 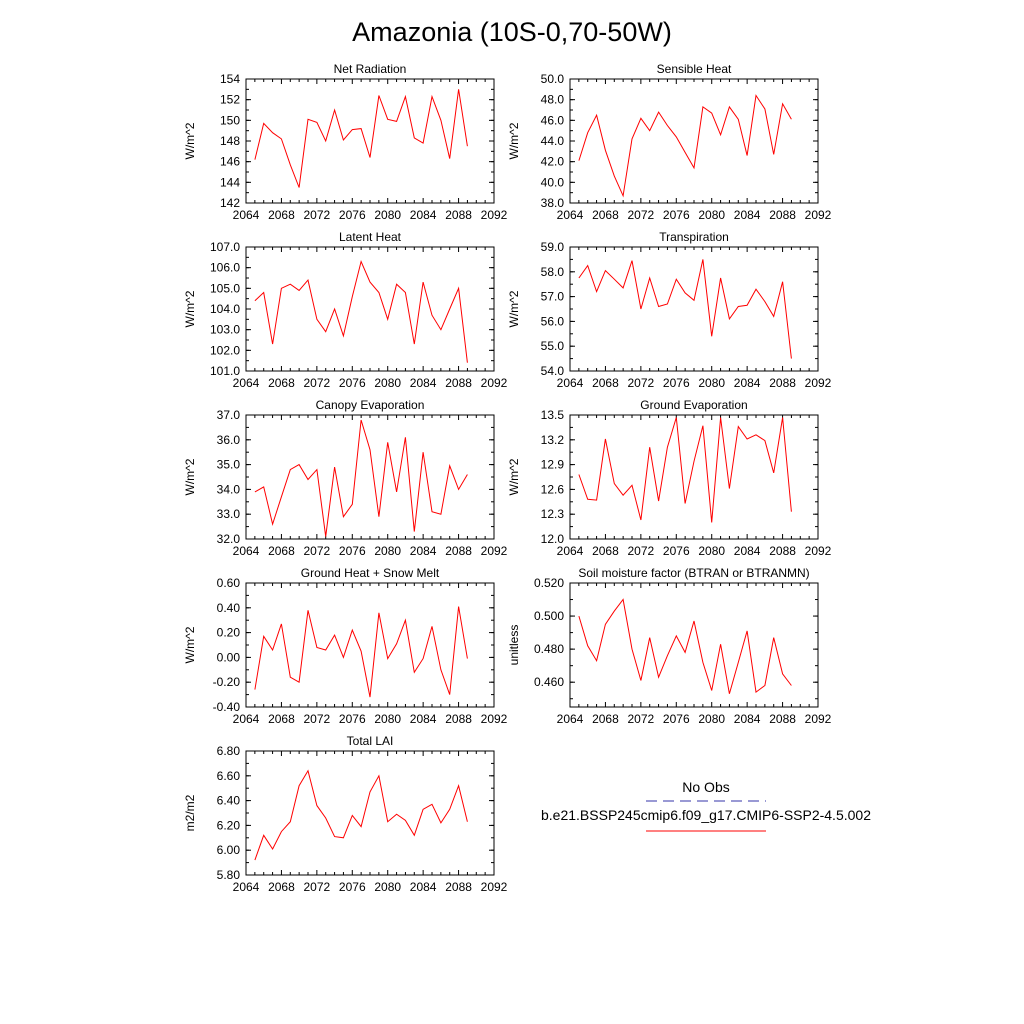 What do you see at coordinates (553, 539) in the screenshot?
I see `y-tick-label: 12.0` at bounding box center [553, 539].